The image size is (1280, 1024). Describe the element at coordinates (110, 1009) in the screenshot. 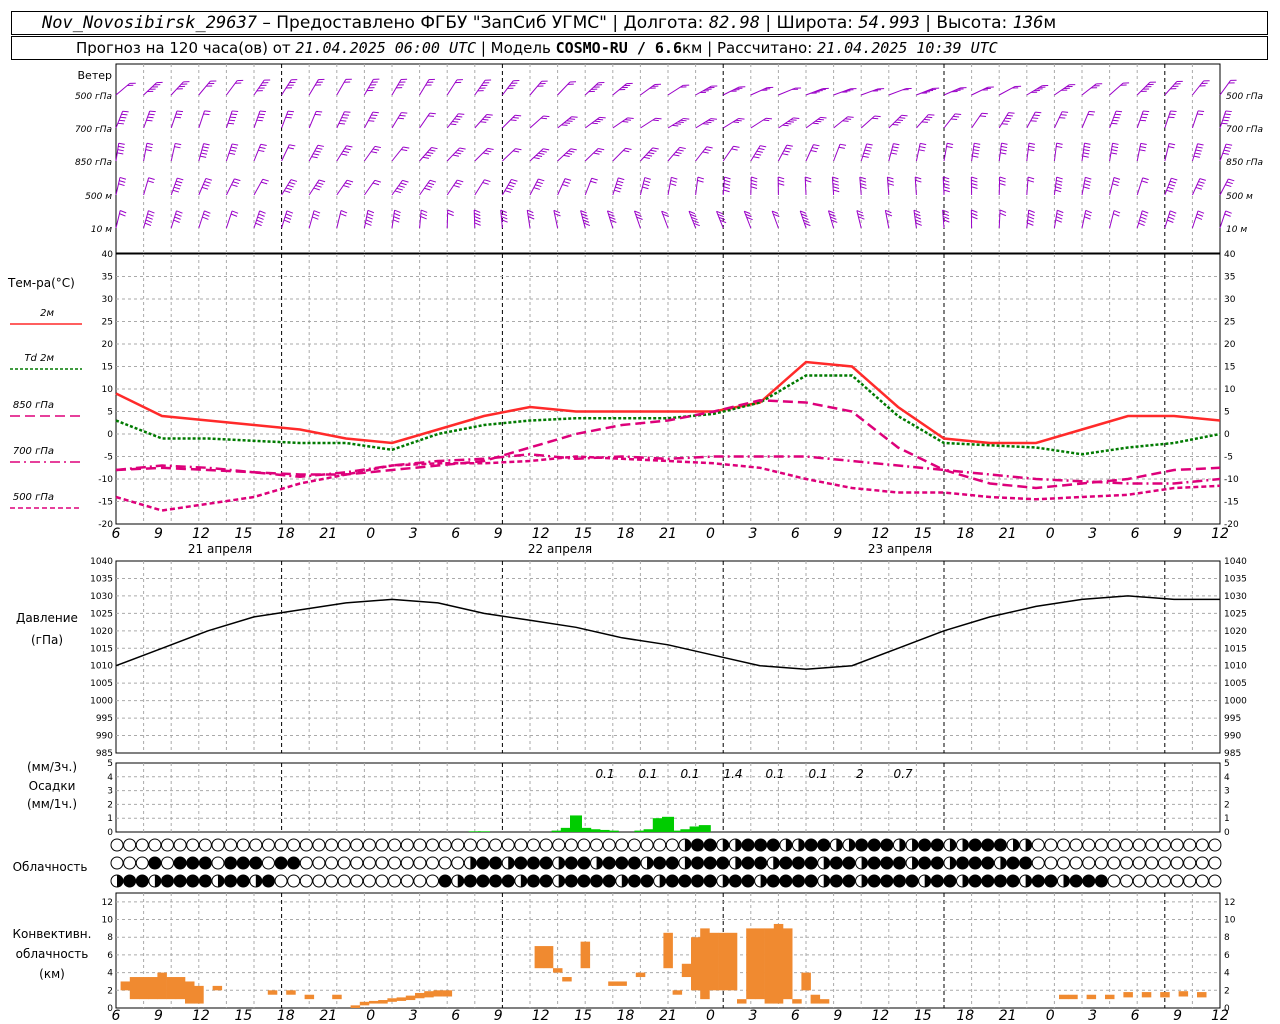

I see `conv-tick-left: 0` at that location.